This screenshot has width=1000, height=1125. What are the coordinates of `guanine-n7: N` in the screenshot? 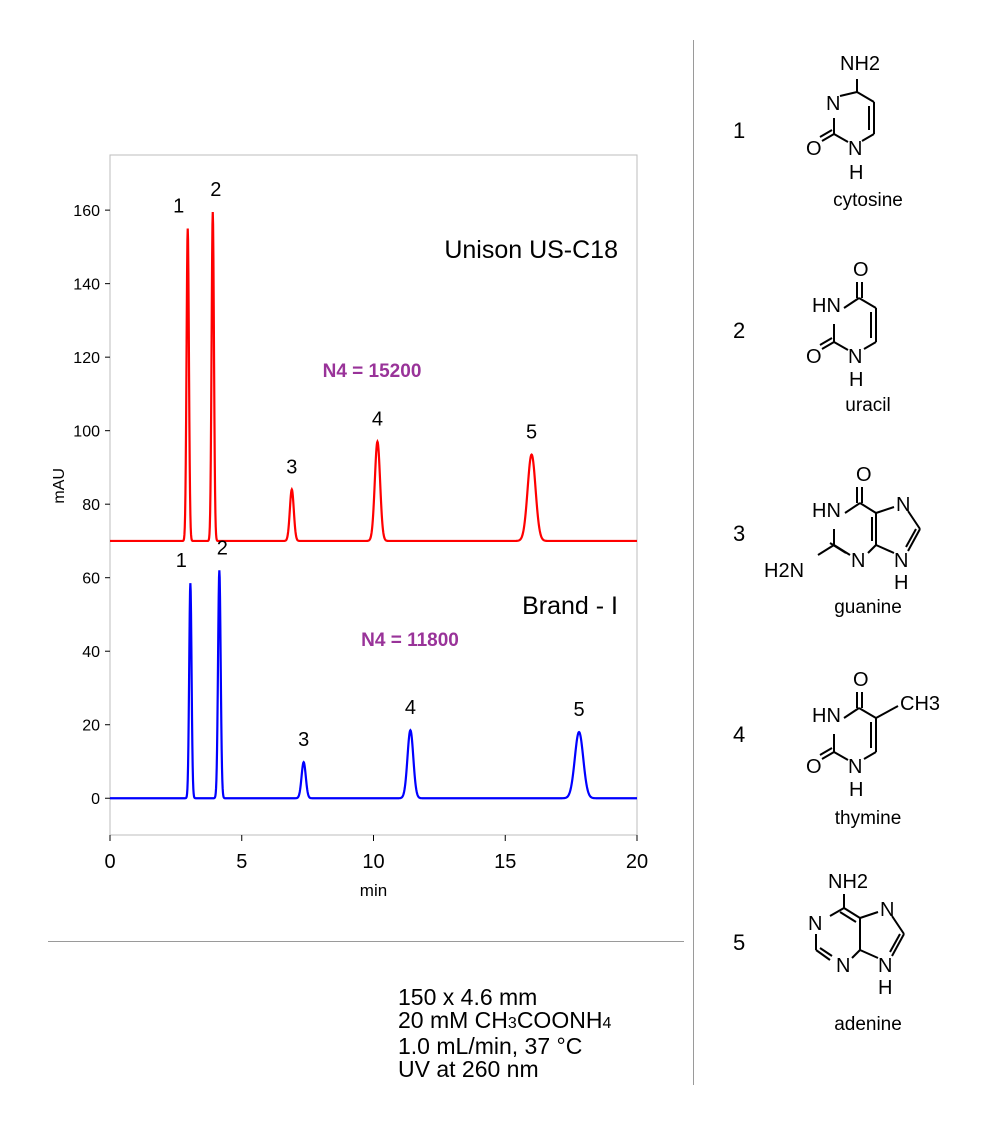 It's located at (903, 505).